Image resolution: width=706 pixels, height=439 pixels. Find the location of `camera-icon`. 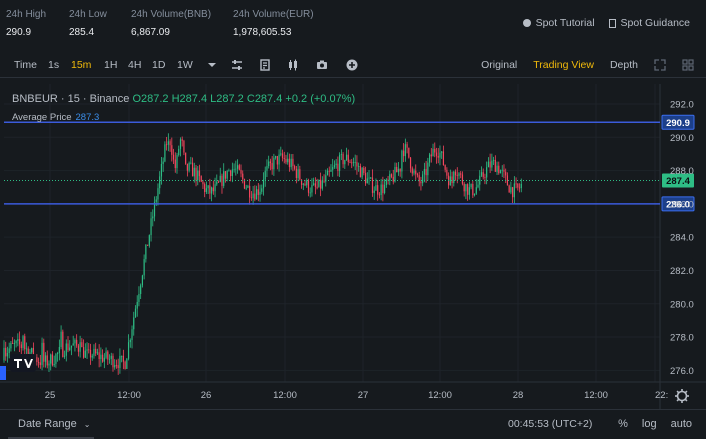

camera-icon is located at coordinates (322, 65).